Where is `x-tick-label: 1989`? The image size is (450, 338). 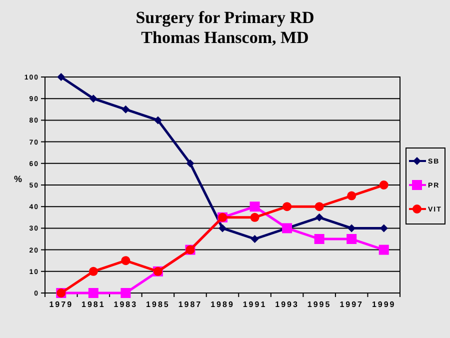 x-tick-label: 1989 is located at coordinates (222, 304).